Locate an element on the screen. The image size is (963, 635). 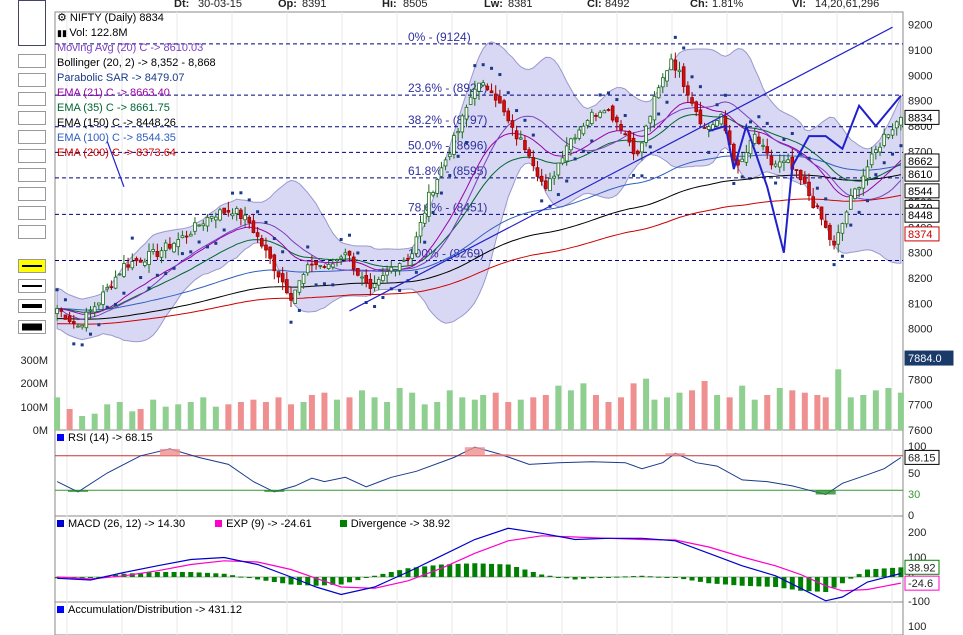
macd-div-badge is located at coordinates (922, 567).